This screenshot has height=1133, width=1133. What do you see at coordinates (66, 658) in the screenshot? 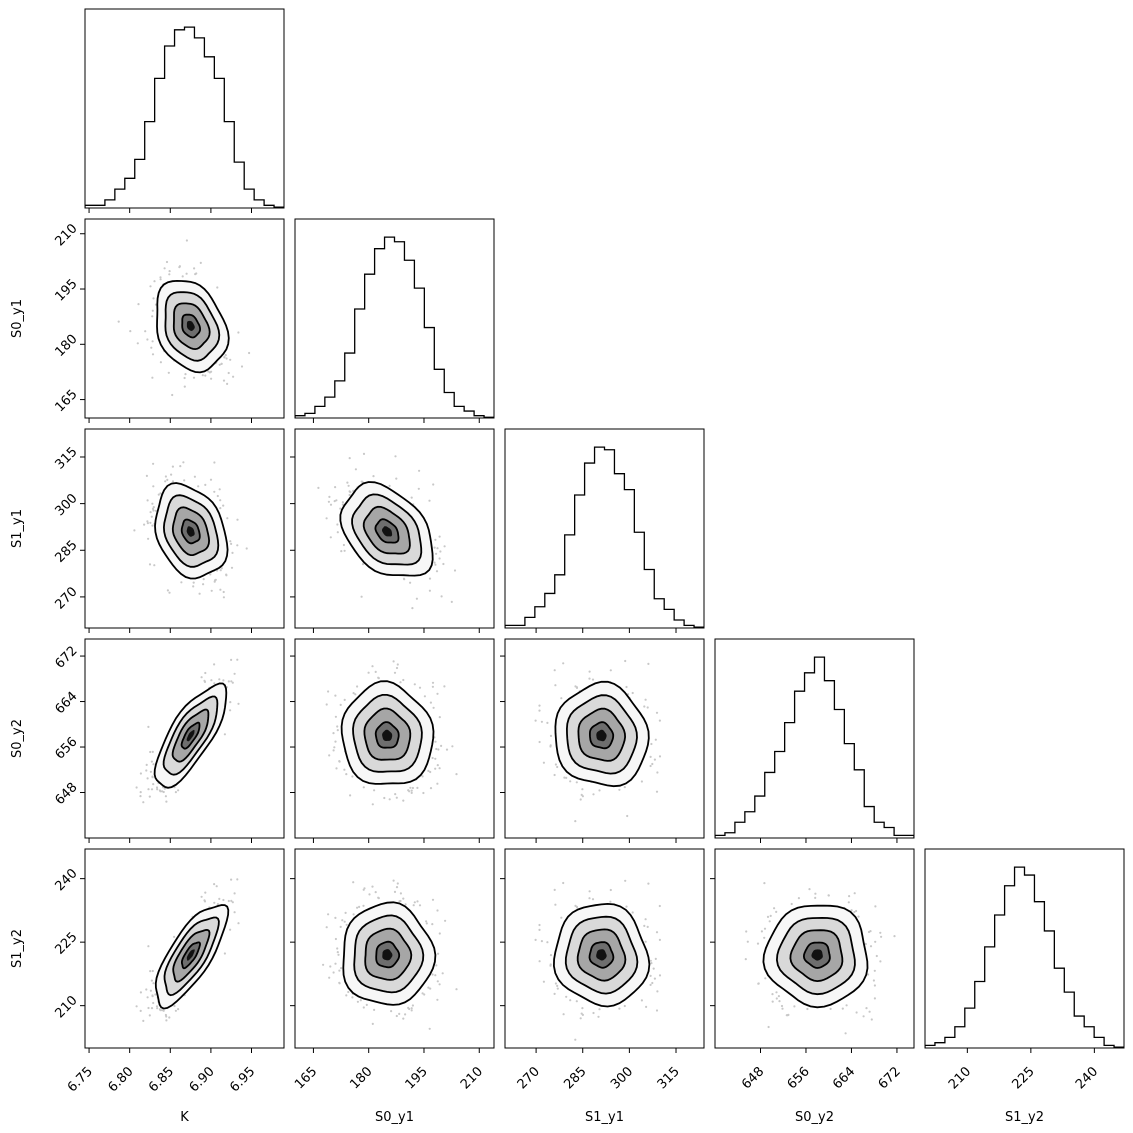
I see `y-tick-label-S0_y2: 672` at bounding box center [66, 658].